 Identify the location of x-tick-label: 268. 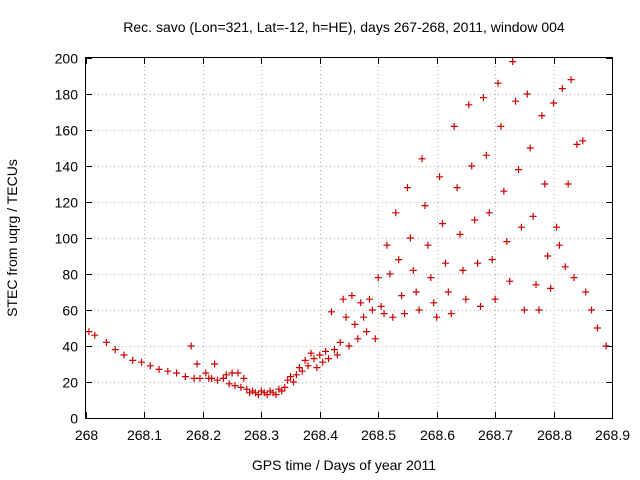
(87, 435).